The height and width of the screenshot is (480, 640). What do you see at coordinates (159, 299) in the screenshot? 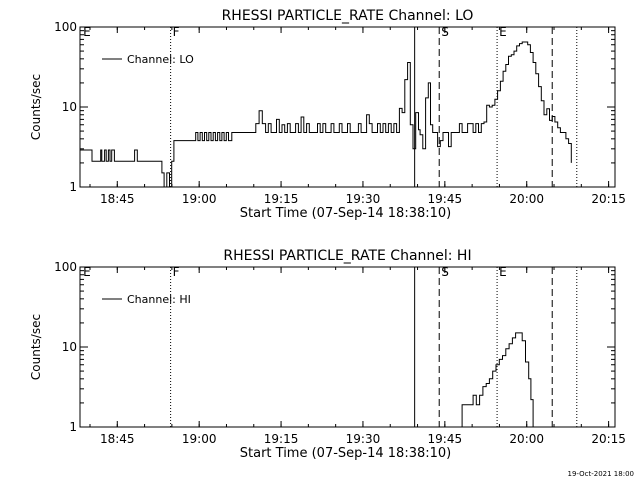
I see `legend-label: Channel: HI` at bounding box center [159, 299].